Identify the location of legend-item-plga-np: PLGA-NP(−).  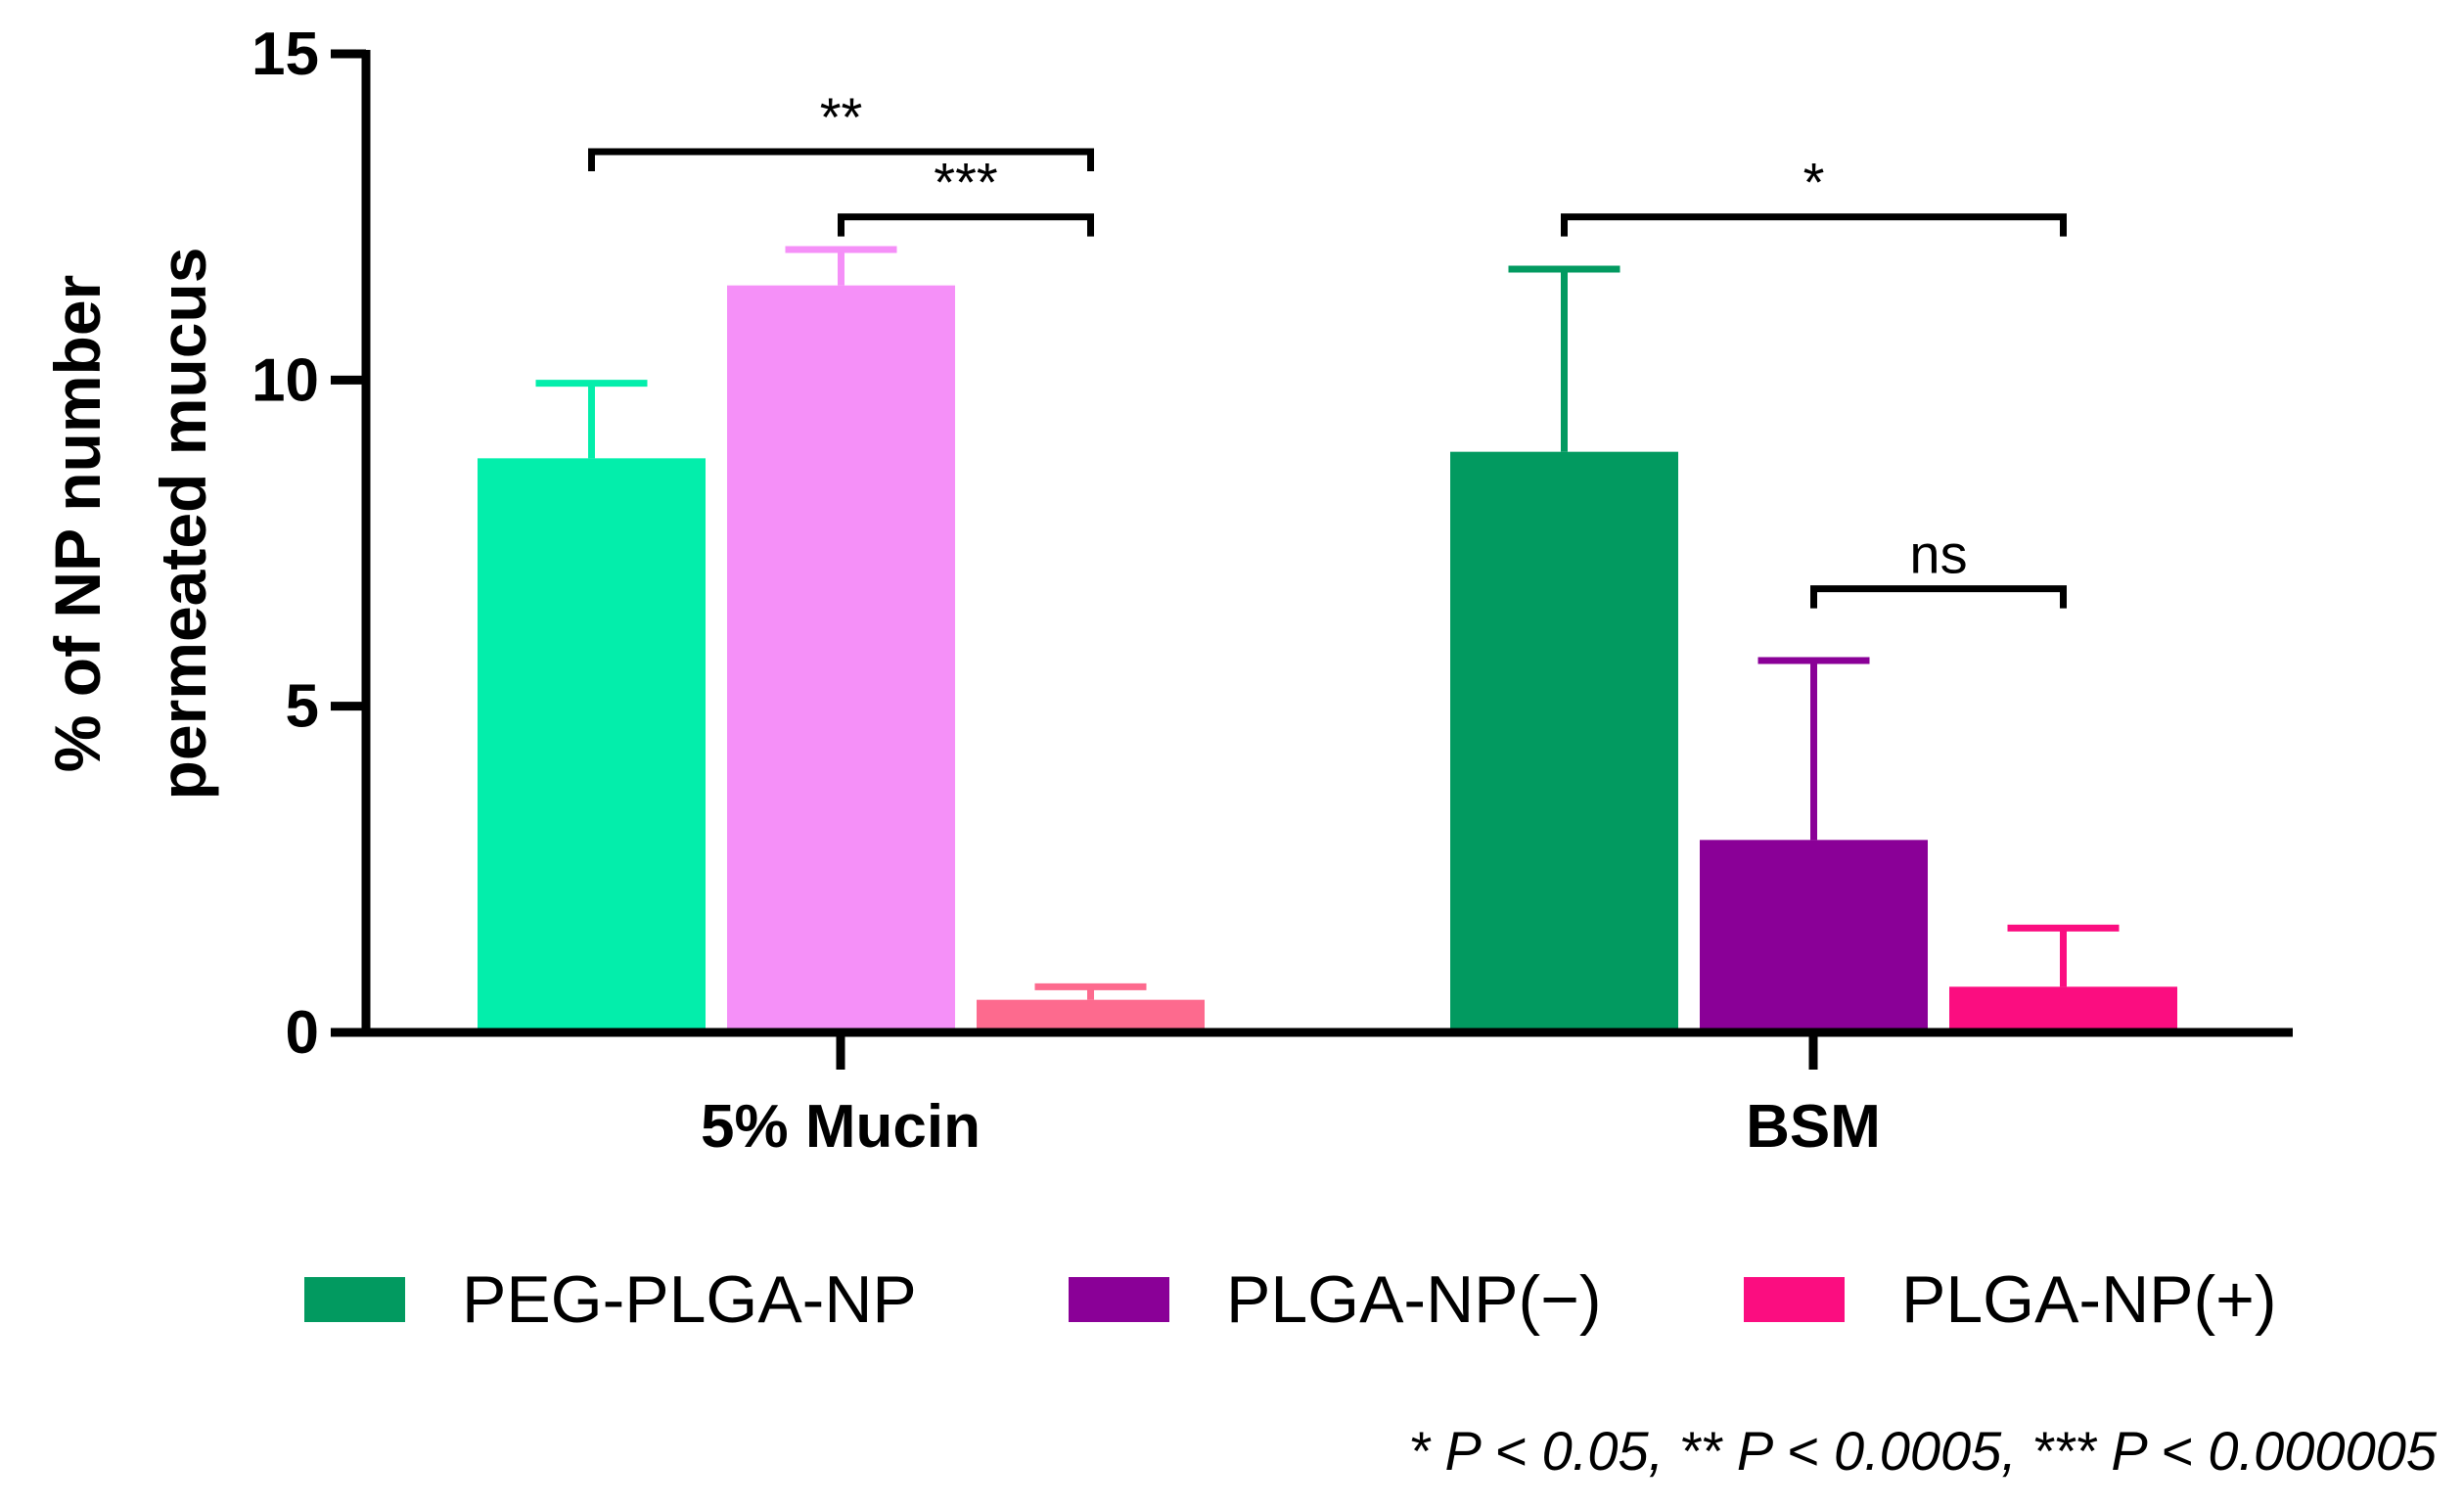
(1335, 1300).